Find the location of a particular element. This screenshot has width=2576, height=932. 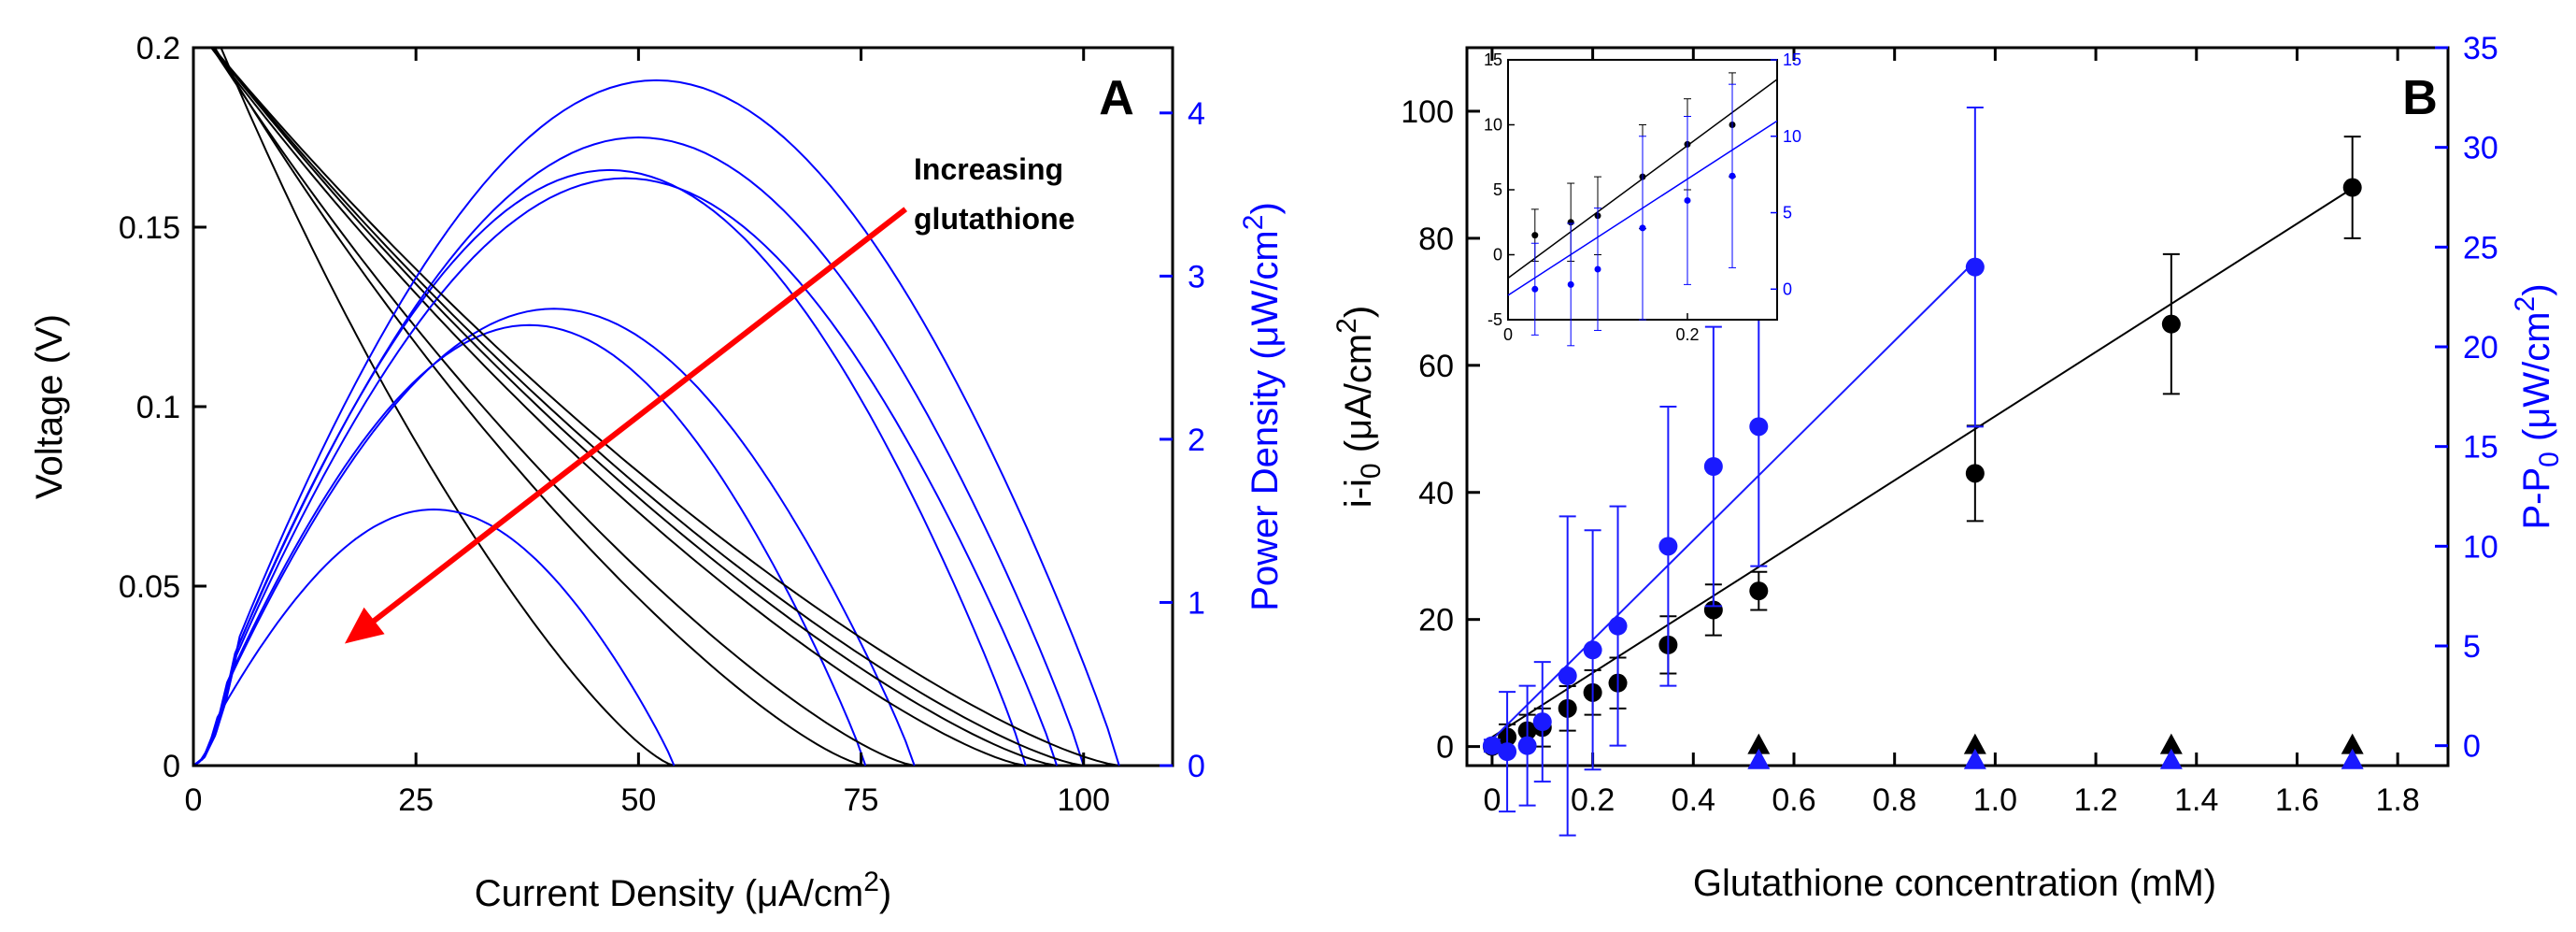

a-ytick-label: 0.05 is located at coordinates (150, 587).